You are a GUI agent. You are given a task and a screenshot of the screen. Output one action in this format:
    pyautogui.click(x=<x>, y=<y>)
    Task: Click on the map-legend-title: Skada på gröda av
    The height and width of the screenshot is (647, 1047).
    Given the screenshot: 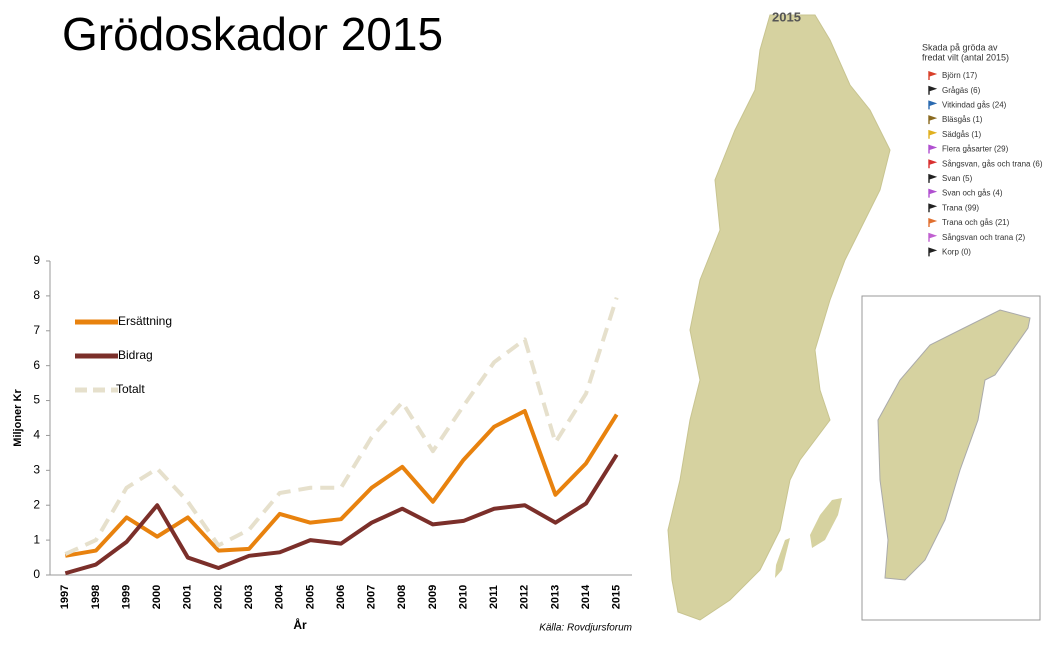 What is the action you would take?
    pyautogui.click(x=960, y=47)
    